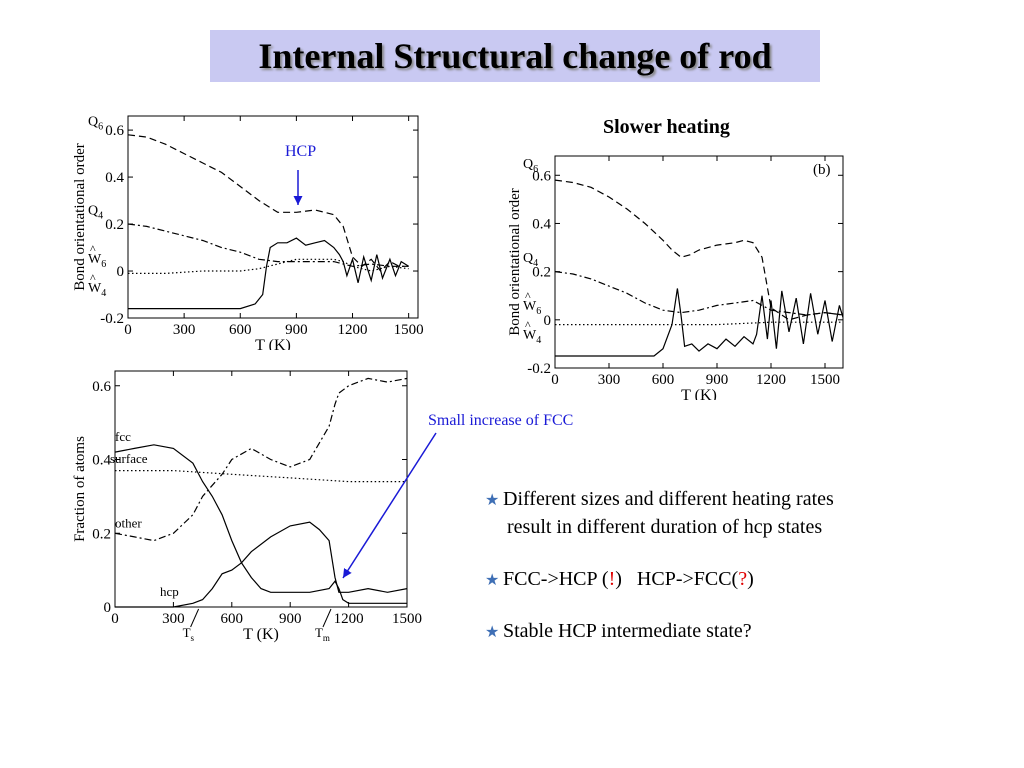 The image size is (1024, 768). Describe the element at coordinates (261, 564) in the screenshot. I see `series-line-hcp` at that location.